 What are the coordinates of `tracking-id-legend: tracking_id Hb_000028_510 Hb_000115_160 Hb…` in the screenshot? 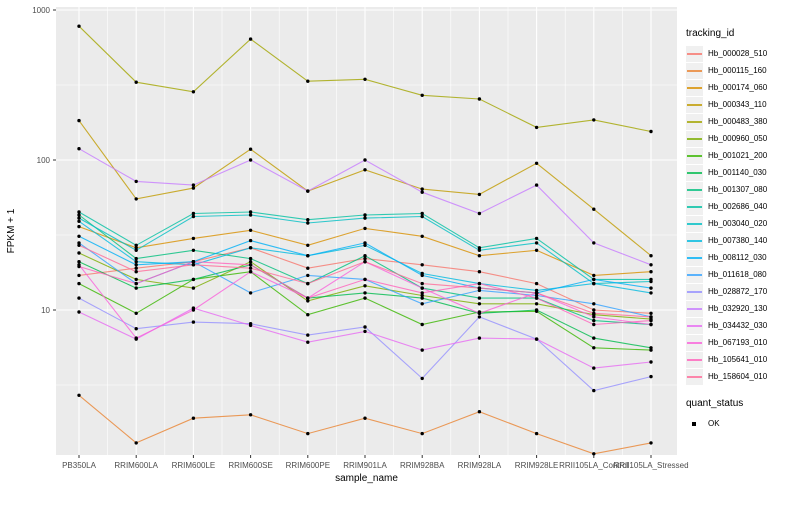 It's located at (742, 206).